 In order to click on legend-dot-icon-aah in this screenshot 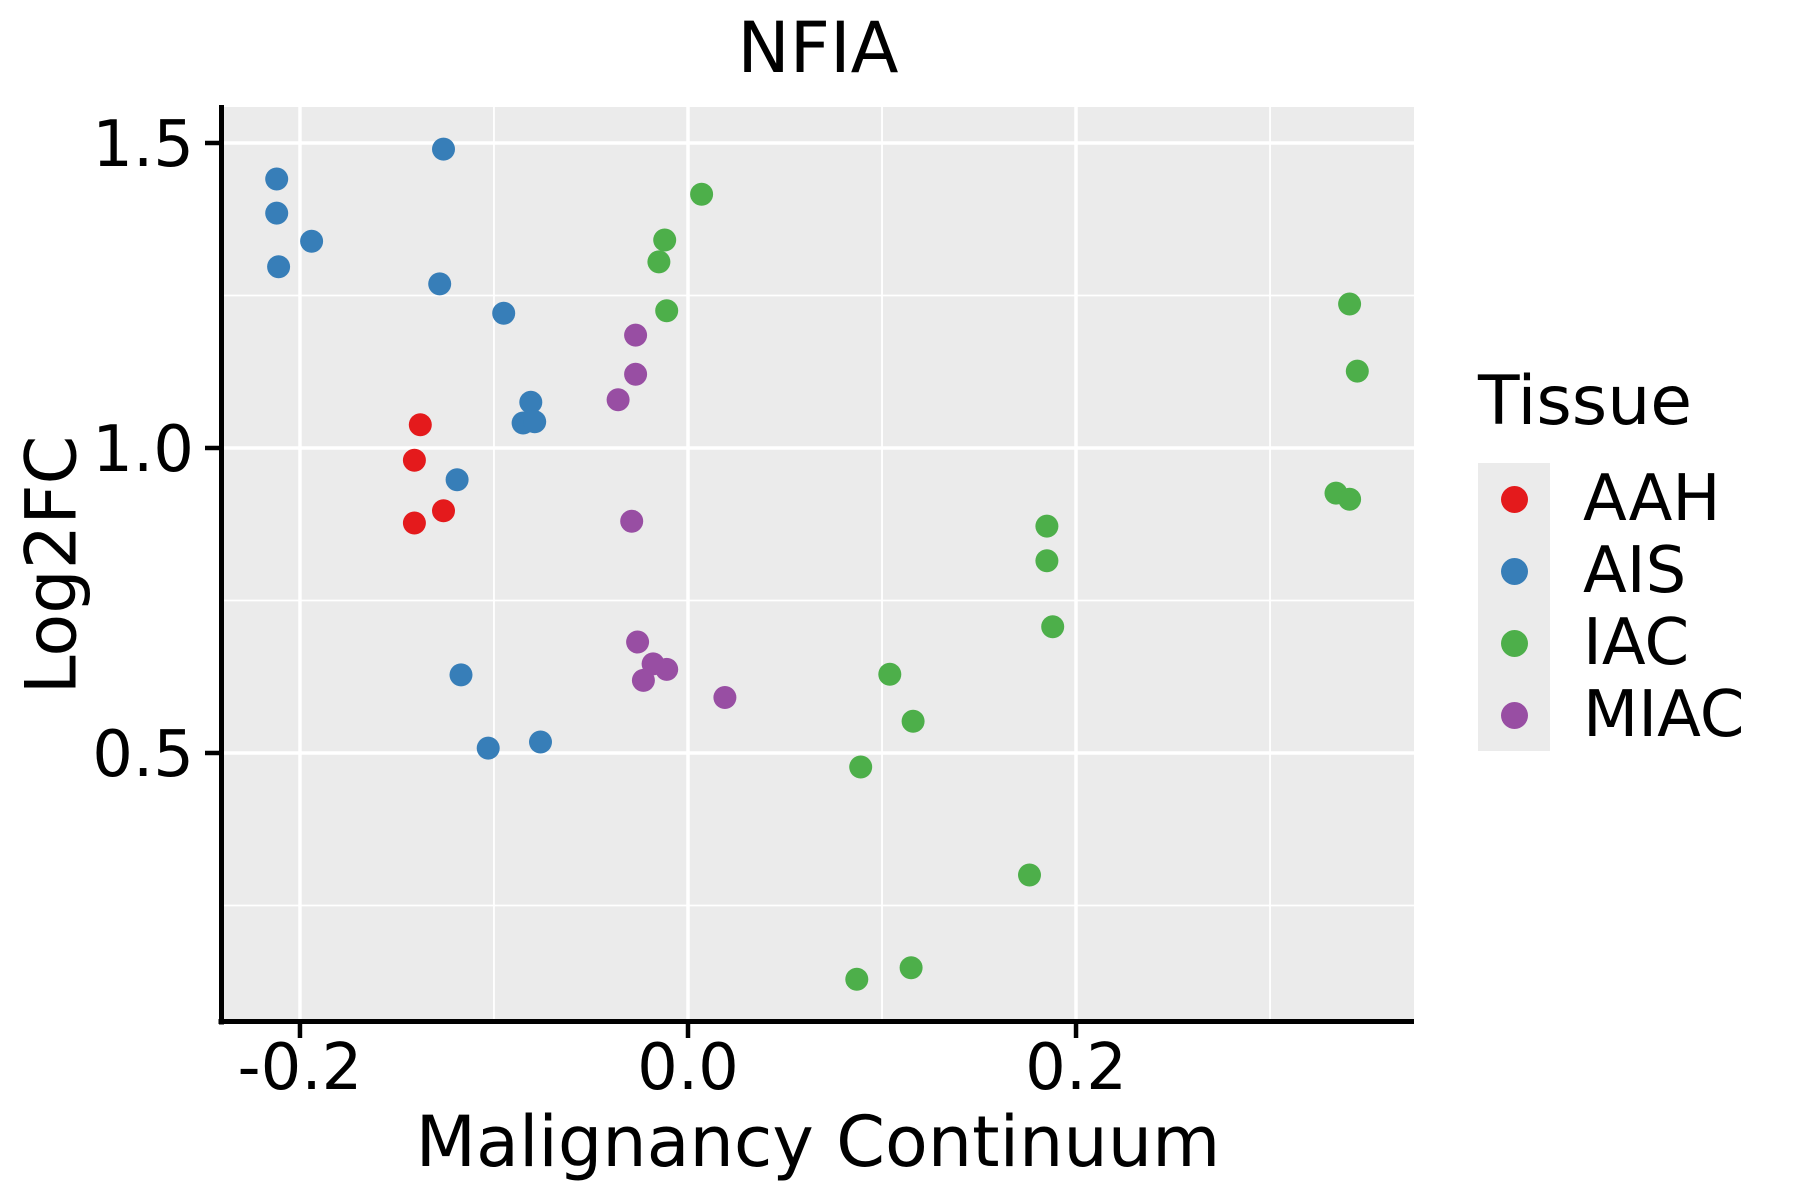, I will do `click(1514, 499)`.